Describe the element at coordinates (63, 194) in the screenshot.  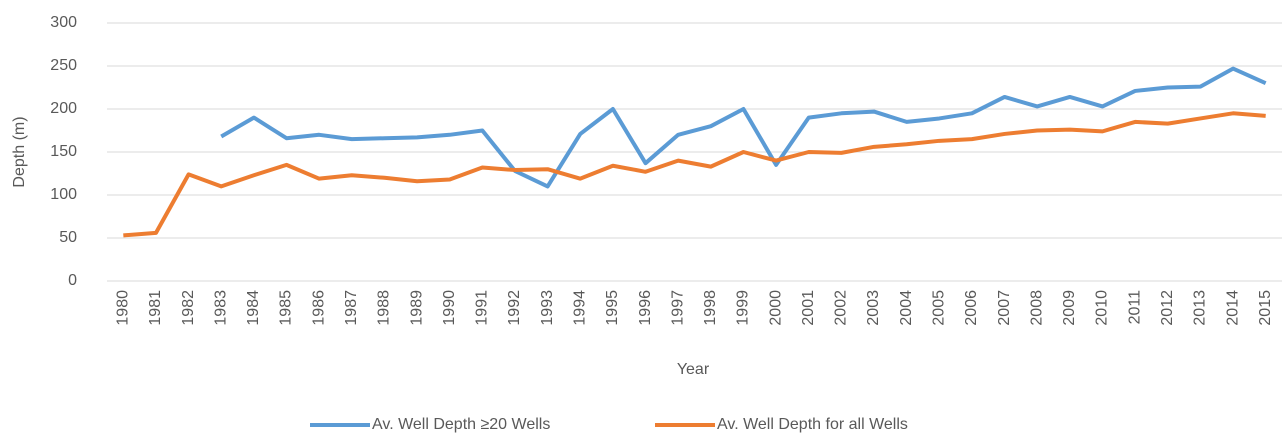
I see `y-tick-label: 100` at that location.